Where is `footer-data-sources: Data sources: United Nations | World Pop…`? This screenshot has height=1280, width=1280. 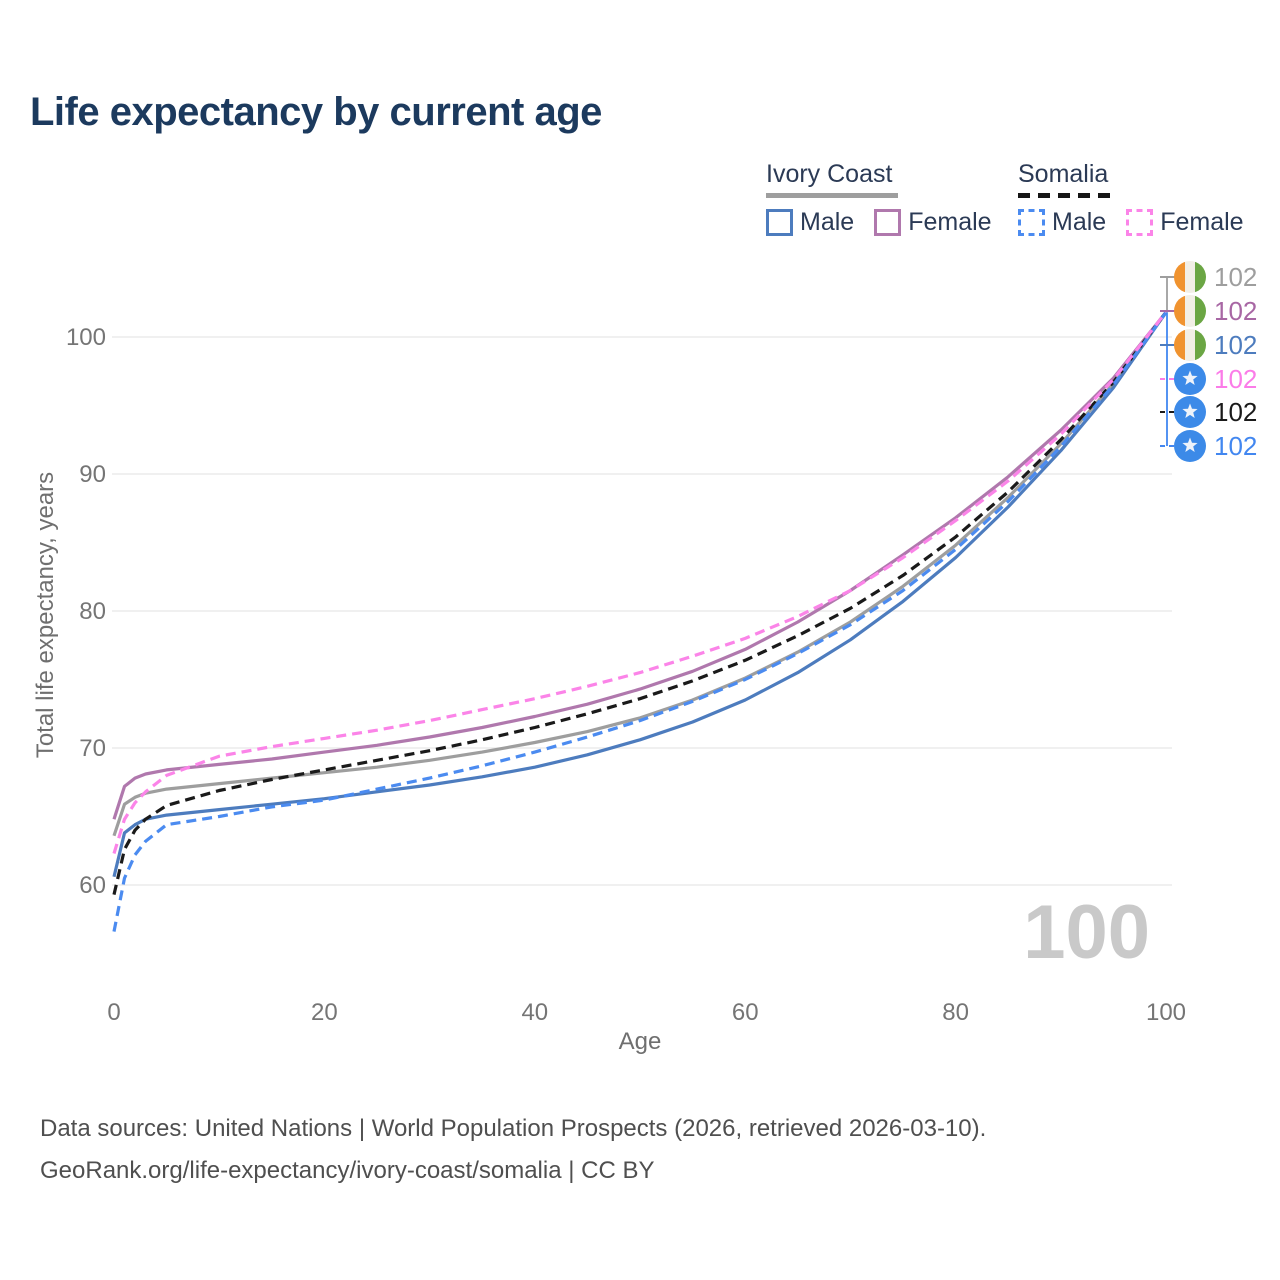
footer-data-sources: Data sources: United Nations | World Pop… is located at coordinates (513, 1128).